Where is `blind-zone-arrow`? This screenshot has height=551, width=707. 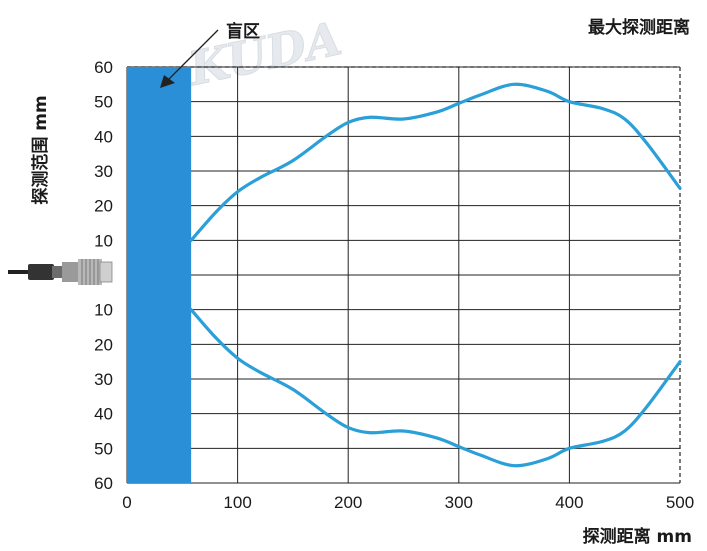 blind-zone-arrow is located at coordinates (189, 58).